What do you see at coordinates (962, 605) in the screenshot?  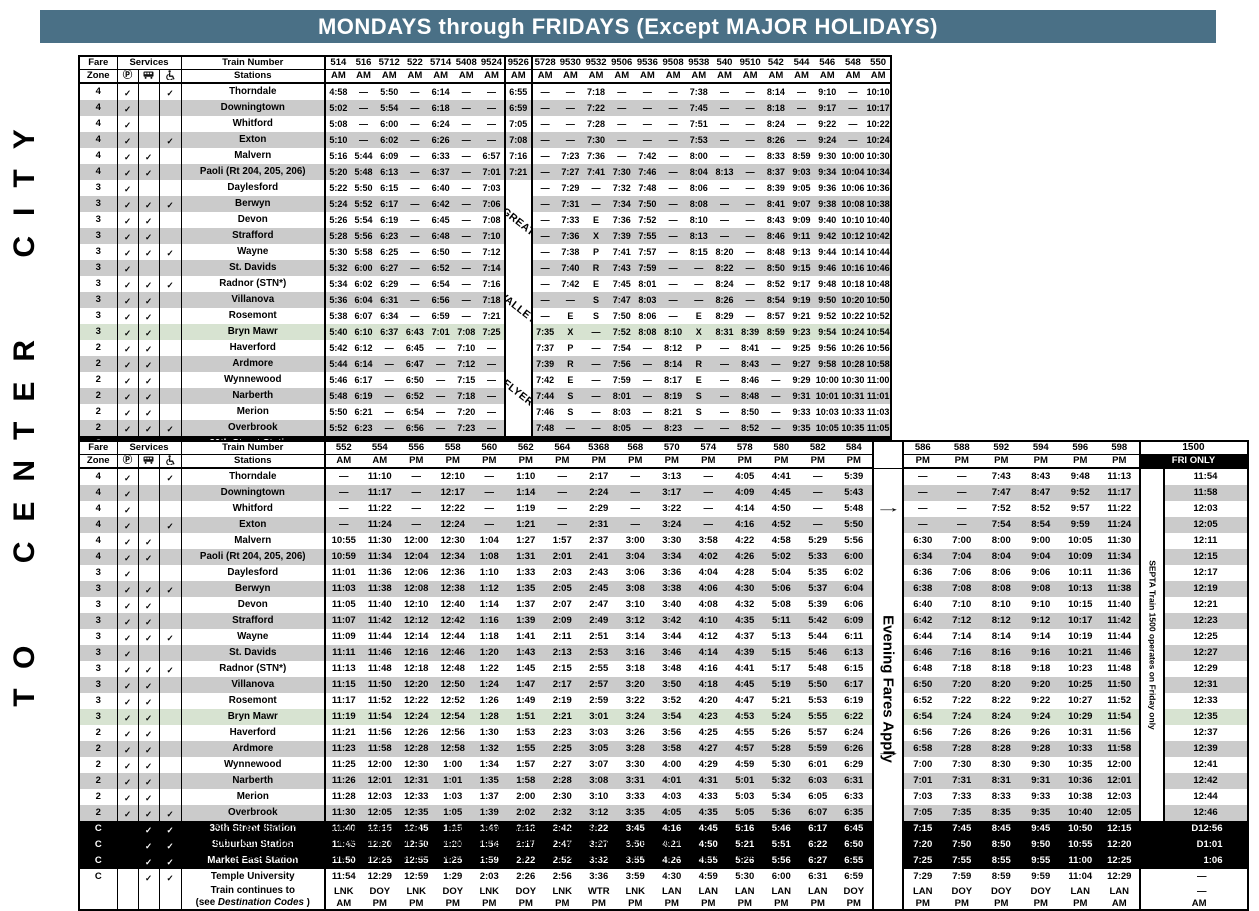 I see `time-cell: 7:10` at bounding box center [962, 605].